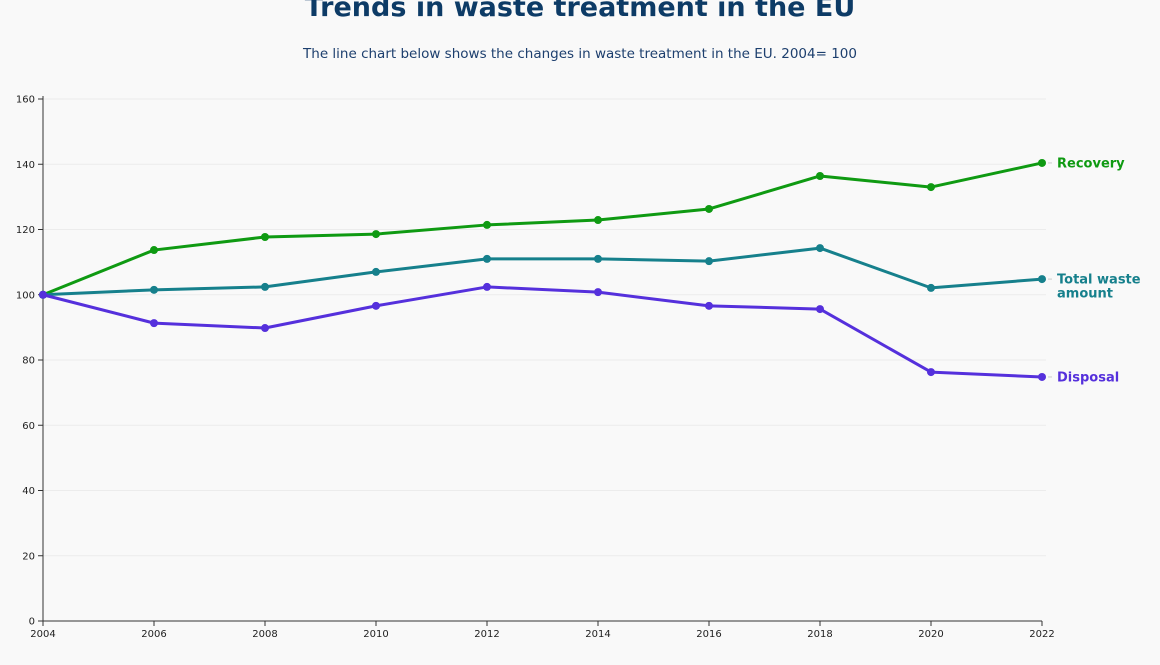 This screenshot has height=665, width=1160. What do you see at coordinates (375, 634) in the screenshot?
I see `x-tick-label: 2010` at bounding box center [375, 634].